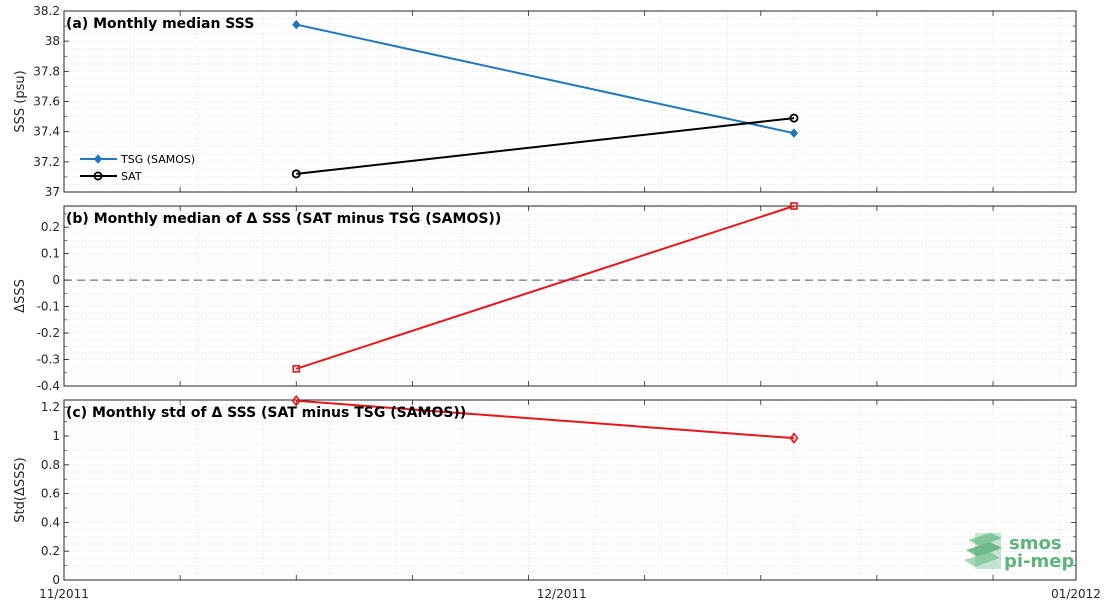  What do you see at coordinates (131, 176) in the screenshot?
I see `legend-label: SAT` at bounding box center [131, 176].